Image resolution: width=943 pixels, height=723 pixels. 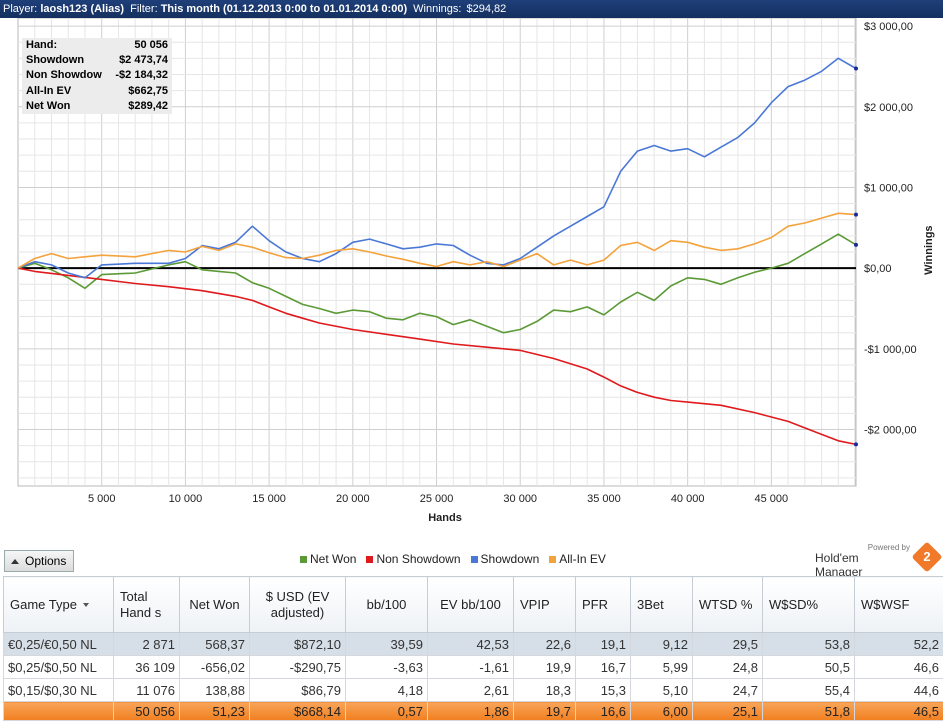 I want to click on cell-bb100: 39,59, so click(x=386, y=644).